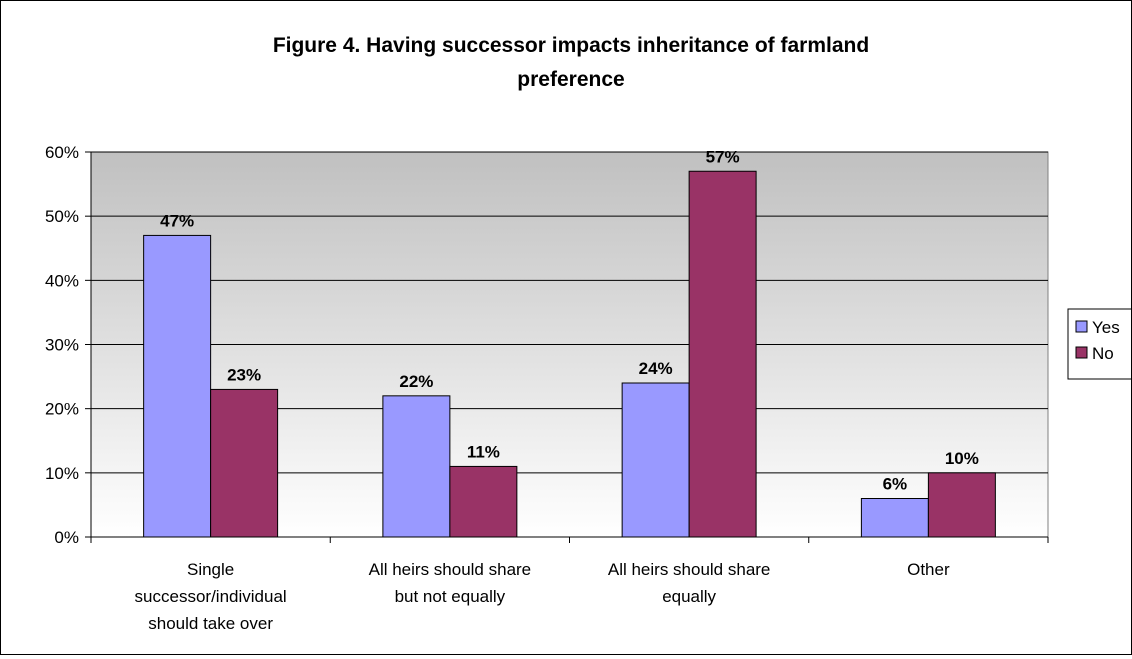 This screenshot has height=659, width=1132. What do you see at coordinates (656, 368) in the screenshot?
I see `data-label: 24%` at bounding box center [656, 368].